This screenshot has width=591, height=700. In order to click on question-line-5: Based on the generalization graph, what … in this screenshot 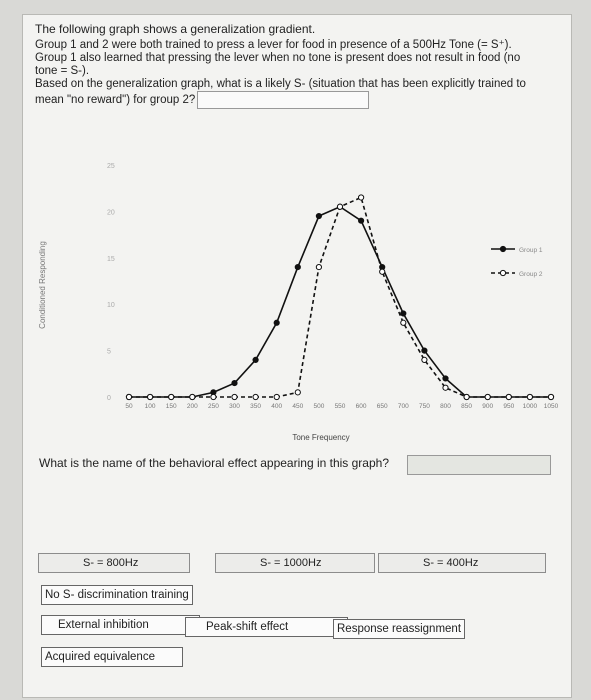, I will do `click(280, 84)`.